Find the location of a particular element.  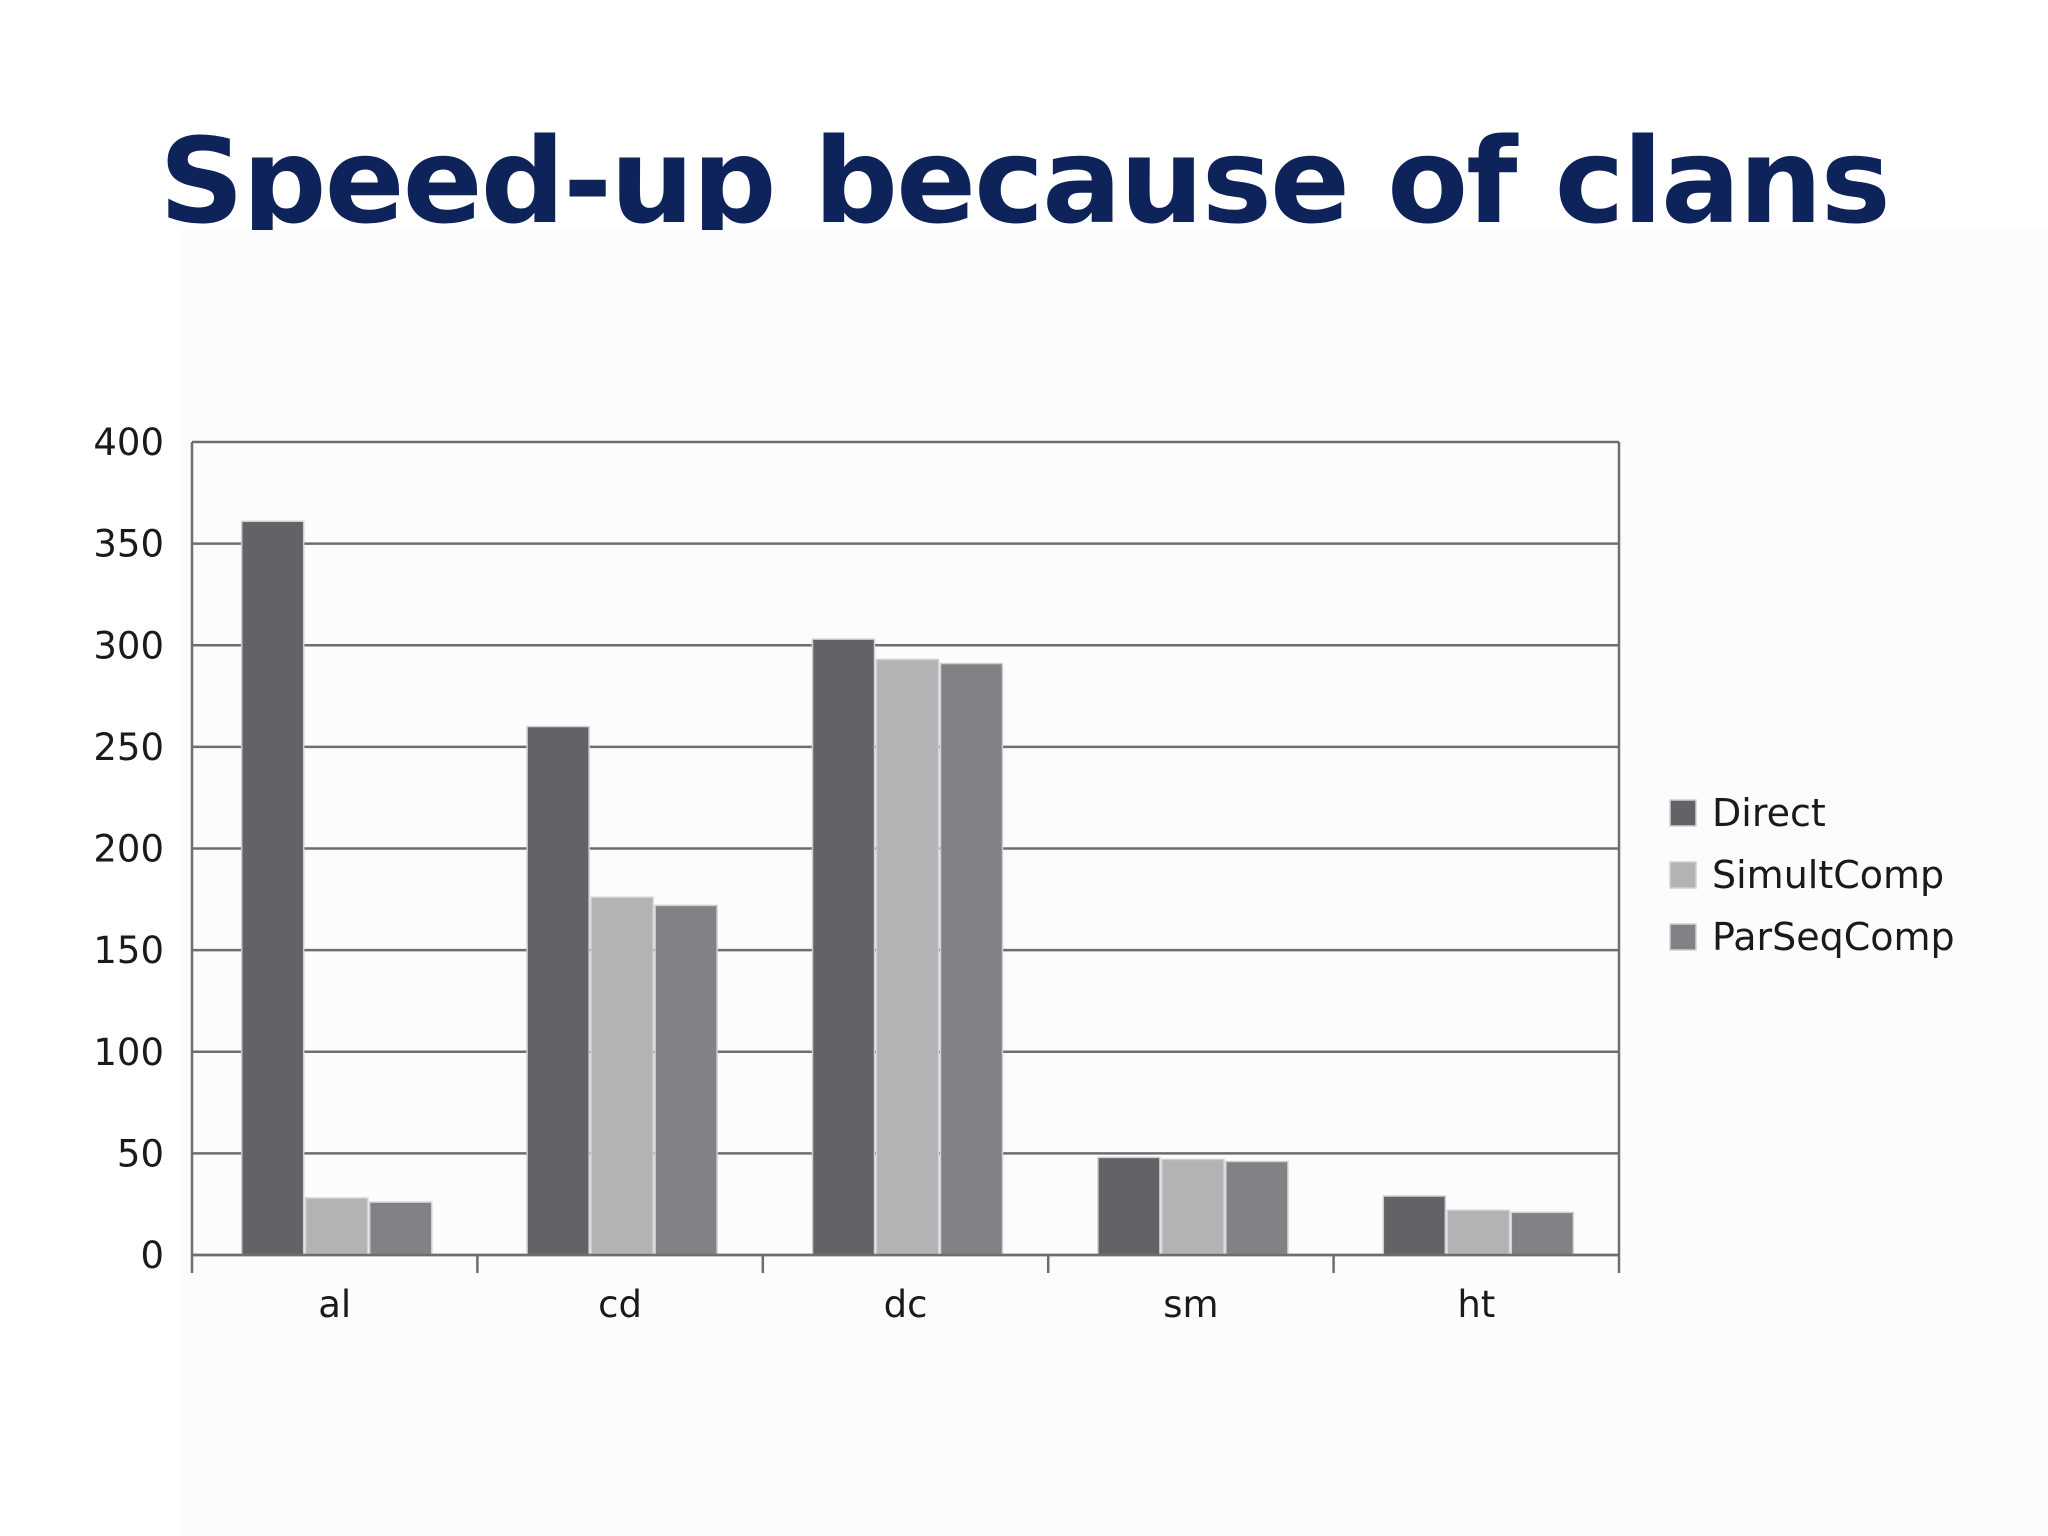

y-tick-label: 250 is located at coordinates (128, 747).